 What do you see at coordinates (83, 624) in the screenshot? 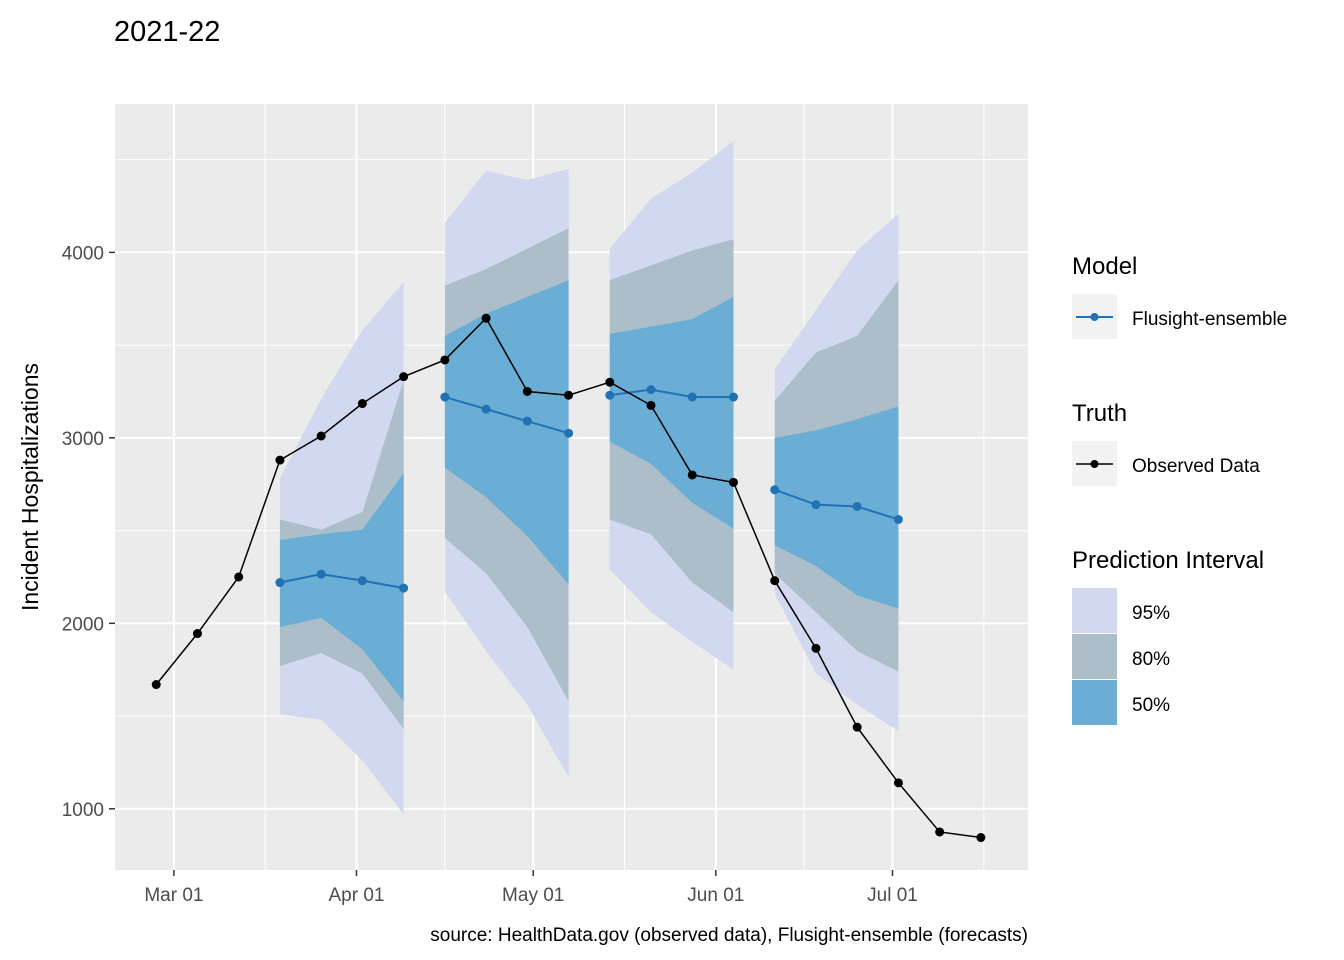
I see `y-tick-label: 2000` at bounding box center [83, 624].